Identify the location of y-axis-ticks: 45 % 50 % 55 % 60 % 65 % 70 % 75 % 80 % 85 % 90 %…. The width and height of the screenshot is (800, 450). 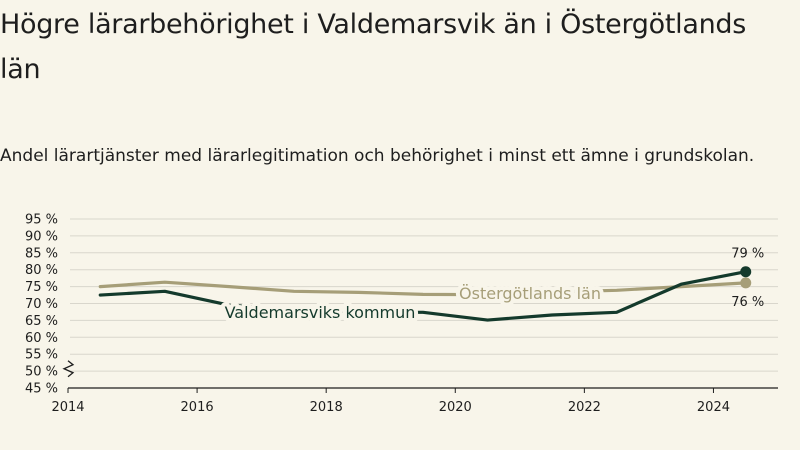
(50, 305).